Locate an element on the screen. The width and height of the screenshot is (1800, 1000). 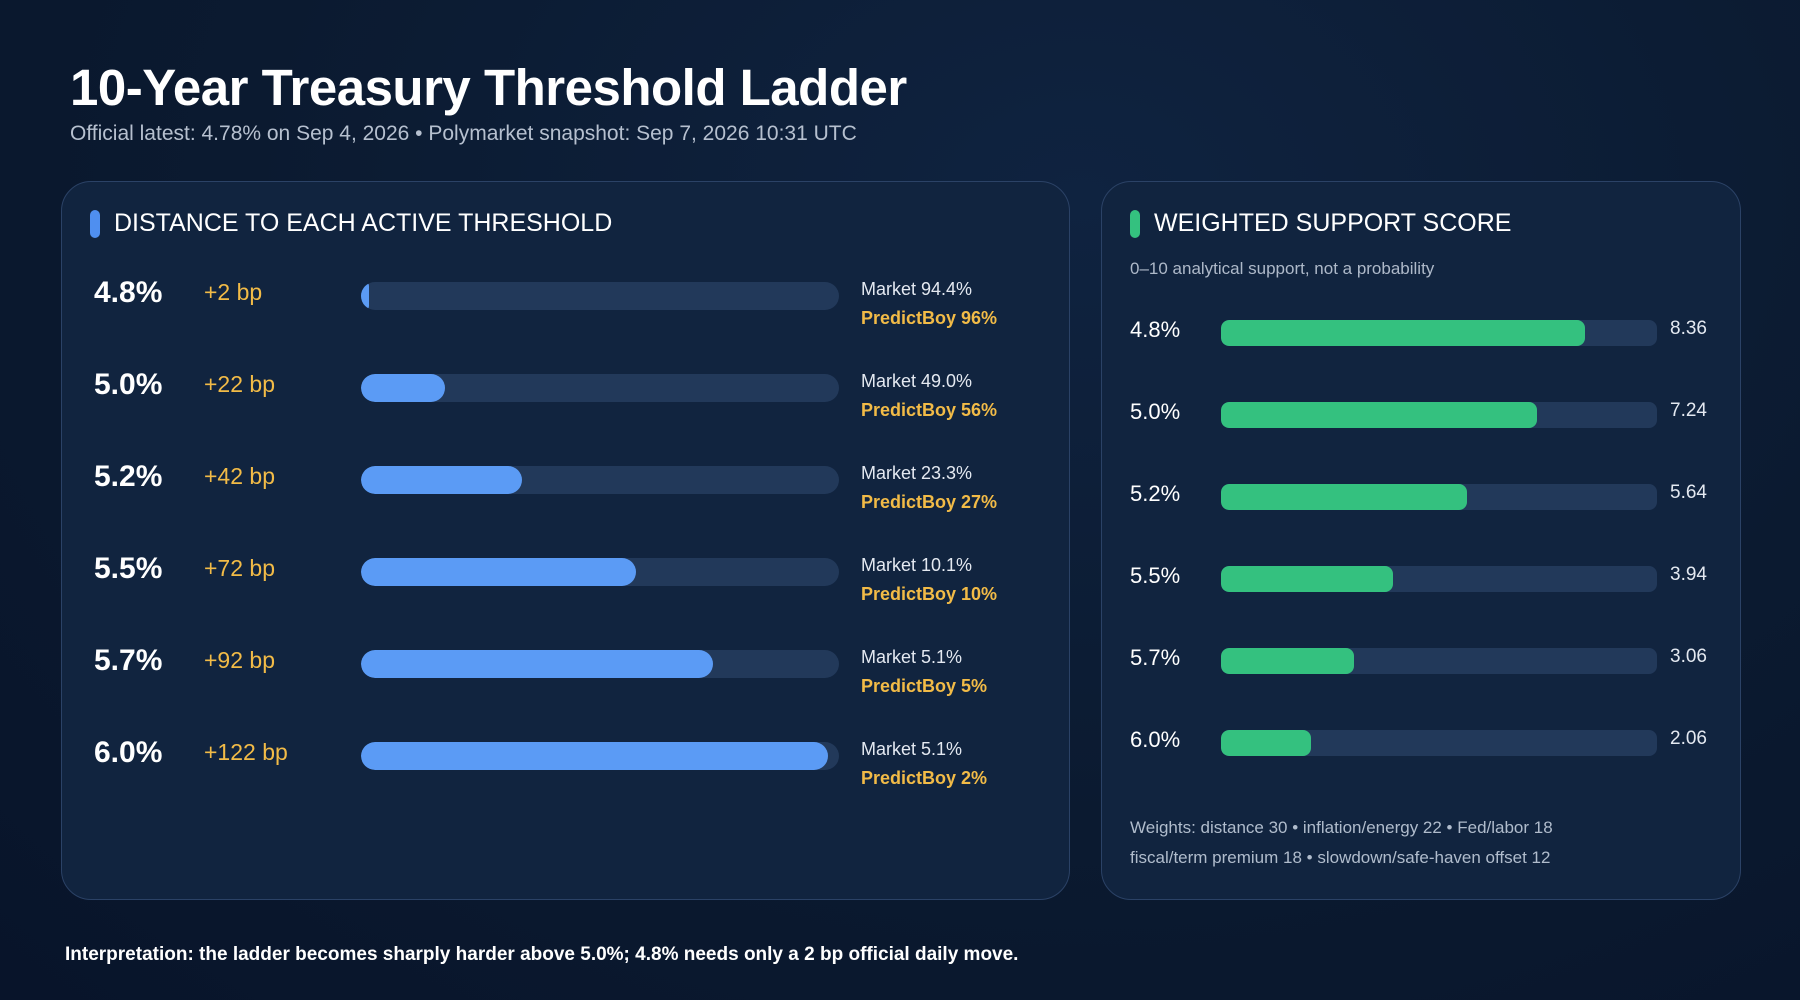
distance-panel-heading: DISTANCE TO EACH ACTIVE THRESHOLD is located at coordinates (351, 223).